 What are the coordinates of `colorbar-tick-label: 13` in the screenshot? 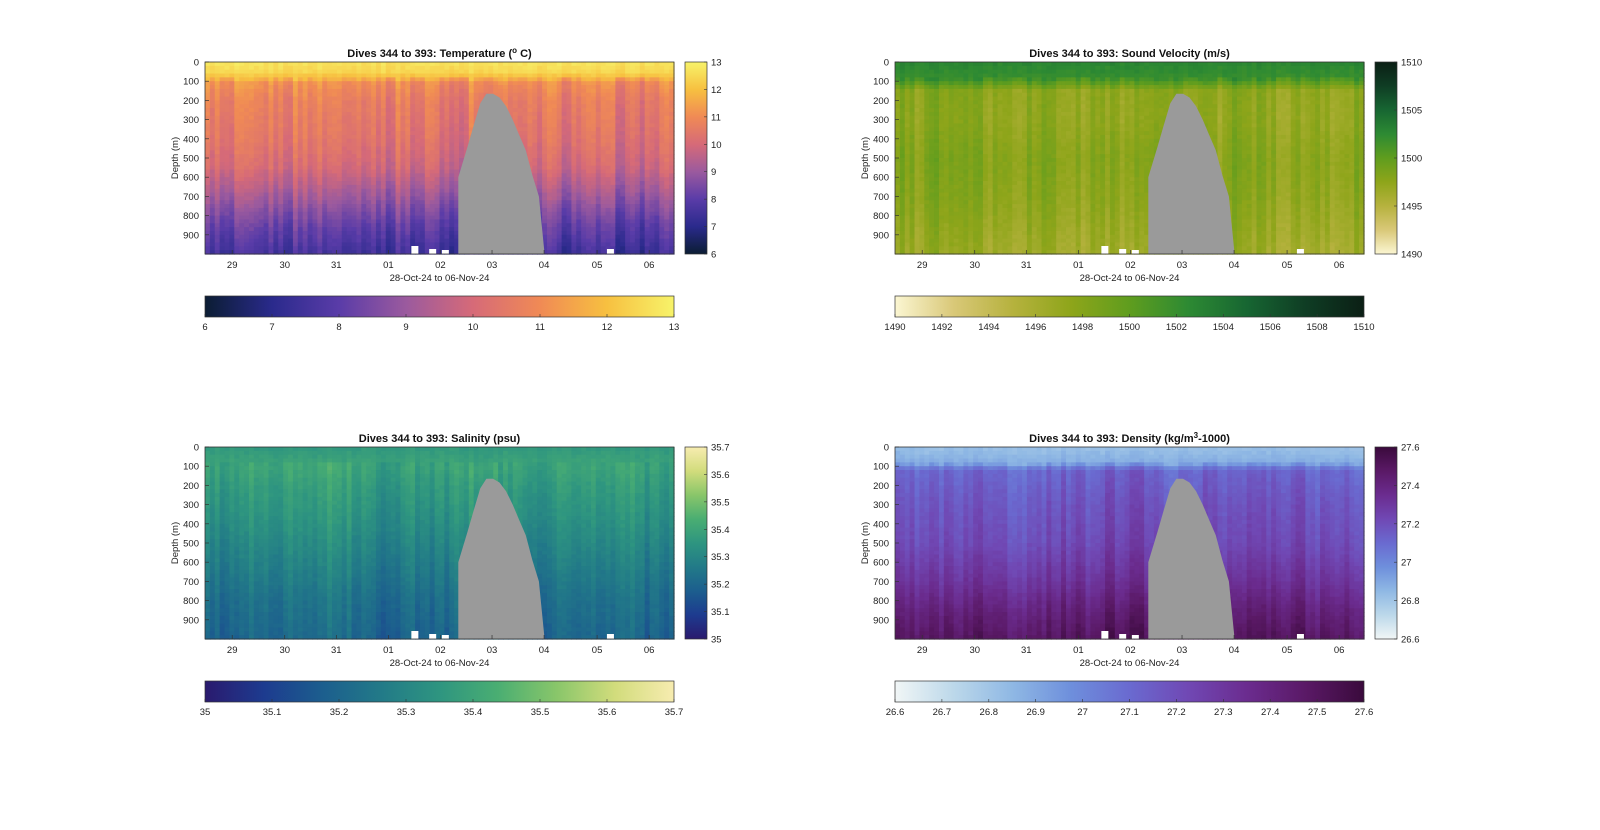 It's located at (716, 63).